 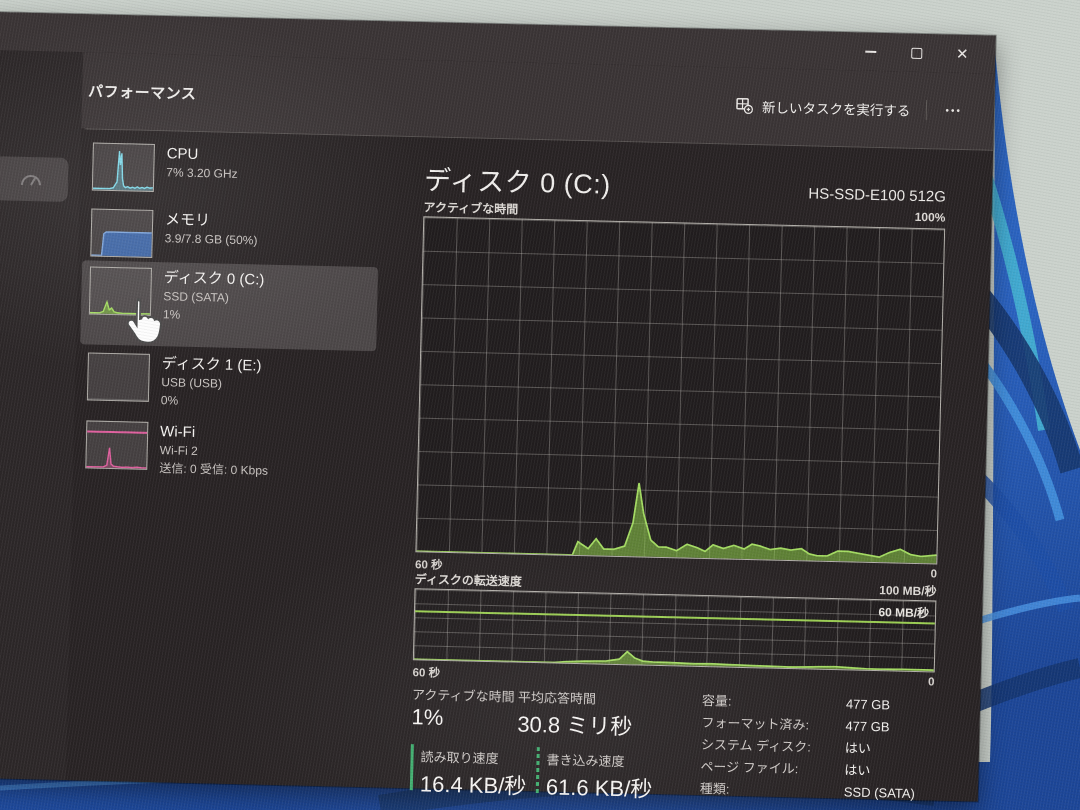 I want to click on run-new-task-button: 新しいタスクを実行する, so click(x=823, y=108).